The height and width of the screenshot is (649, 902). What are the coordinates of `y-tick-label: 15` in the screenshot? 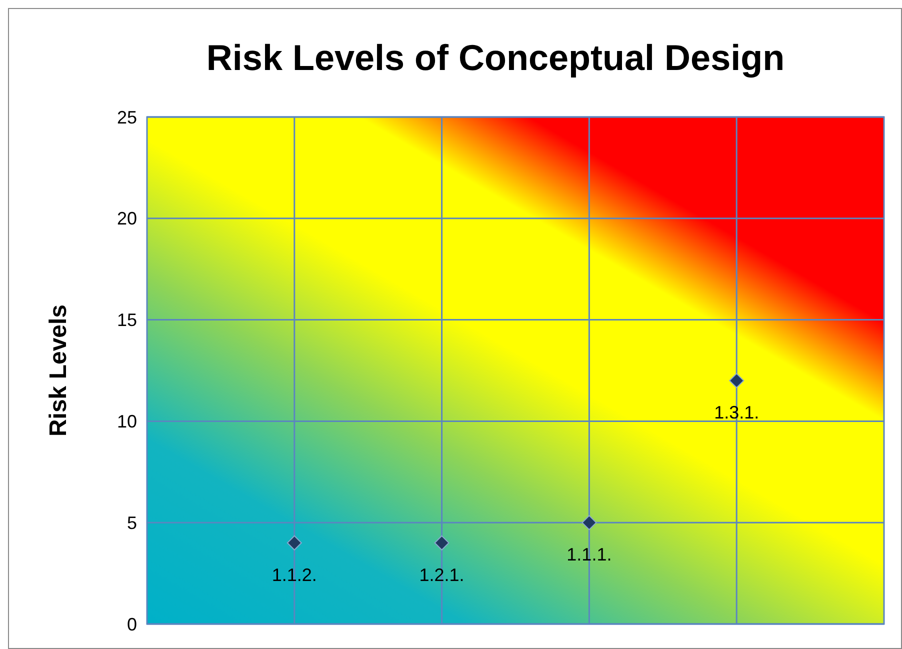 It's located at (126, 320).